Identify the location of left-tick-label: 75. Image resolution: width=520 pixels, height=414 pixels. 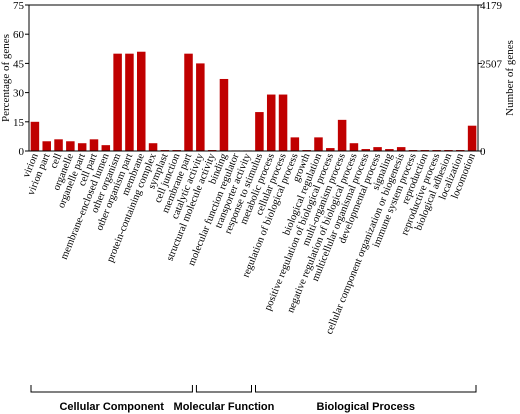
(19, 6).